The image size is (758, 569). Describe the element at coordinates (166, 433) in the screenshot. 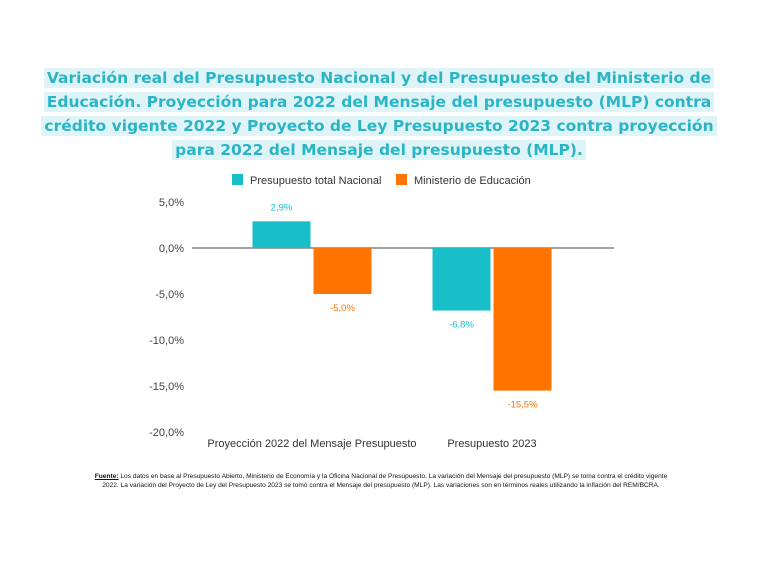

I see `y-tick-label: -20,0%` at that location.